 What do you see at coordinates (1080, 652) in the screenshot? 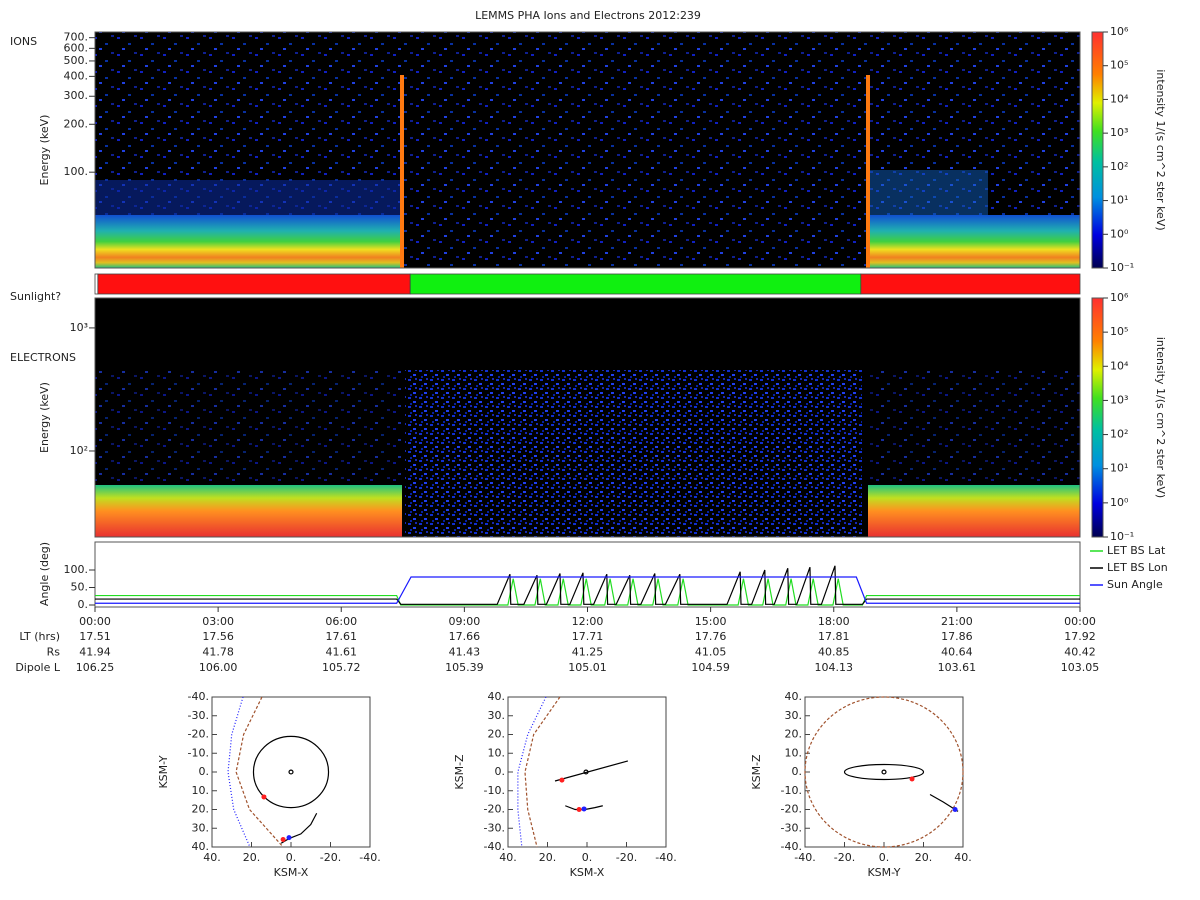
I see `row-value: 40.42` at bounding box center [1080, 652].